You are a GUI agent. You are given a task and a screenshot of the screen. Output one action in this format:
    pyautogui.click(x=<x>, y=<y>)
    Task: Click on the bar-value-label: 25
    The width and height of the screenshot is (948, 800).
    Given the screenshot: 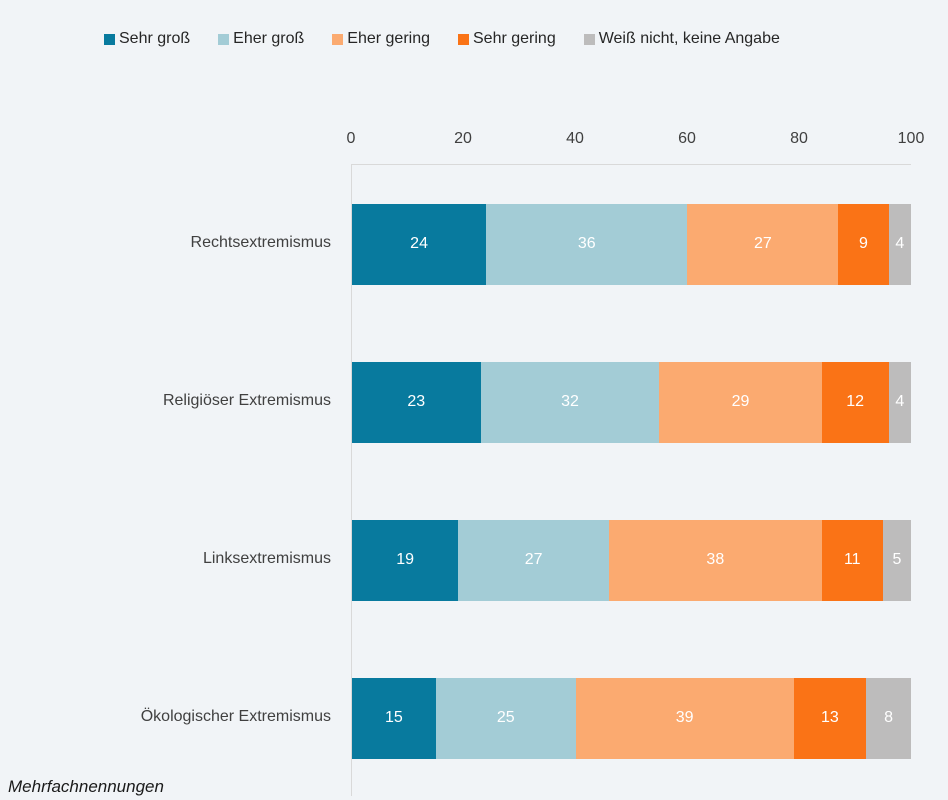 What is the action you would take?
    pyautogui.click(x=505, y=717)
    